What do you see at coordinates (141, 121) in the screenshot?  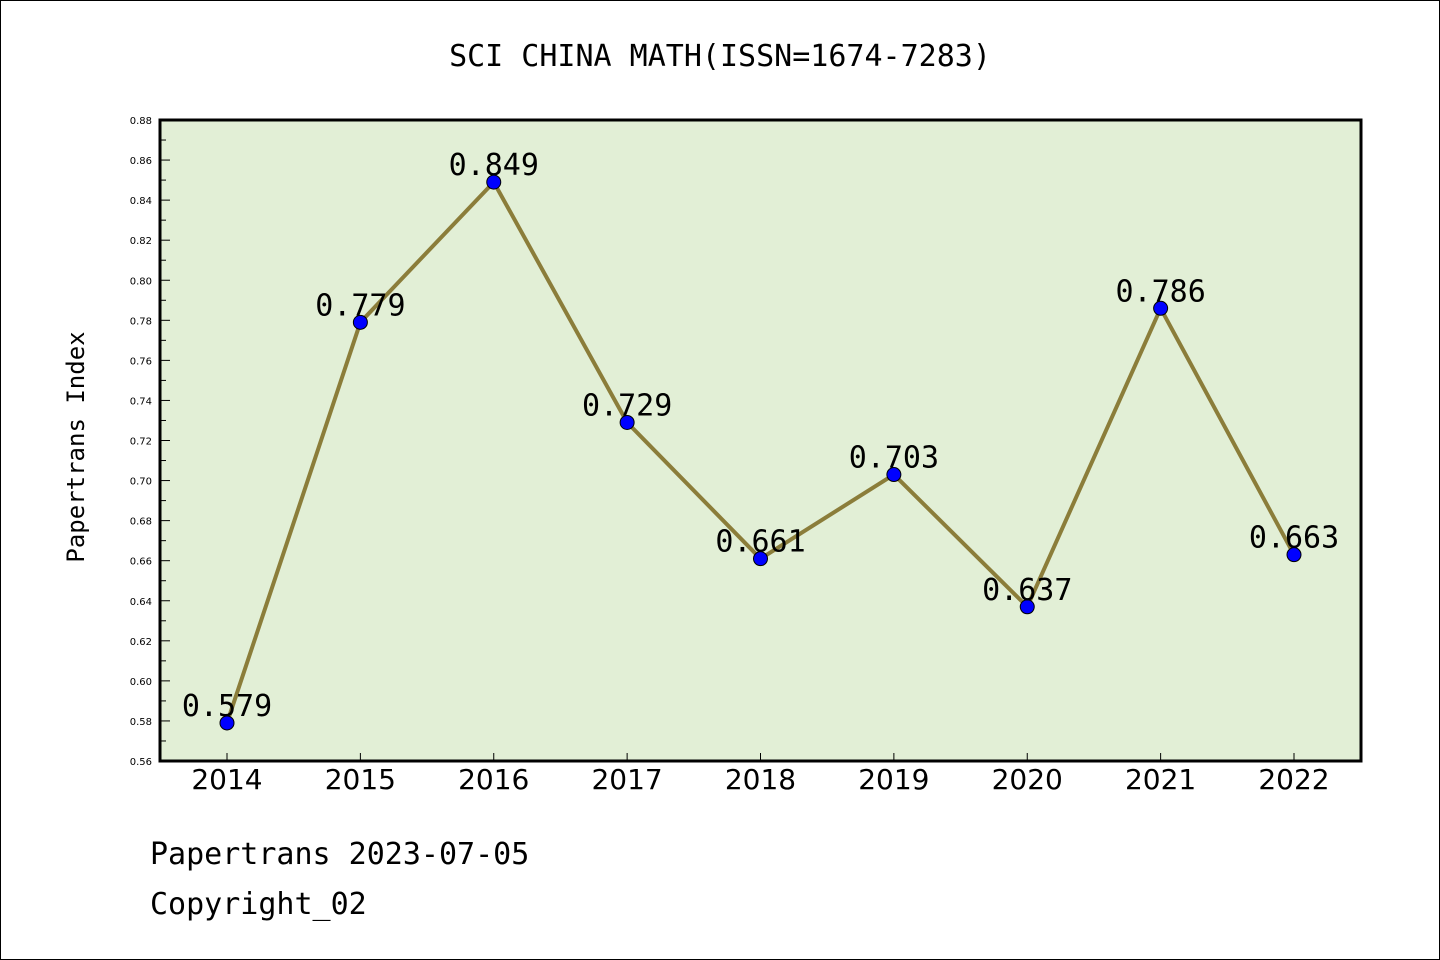 I see `y-tick-label: 0.88` at bounding box center [141, 121].